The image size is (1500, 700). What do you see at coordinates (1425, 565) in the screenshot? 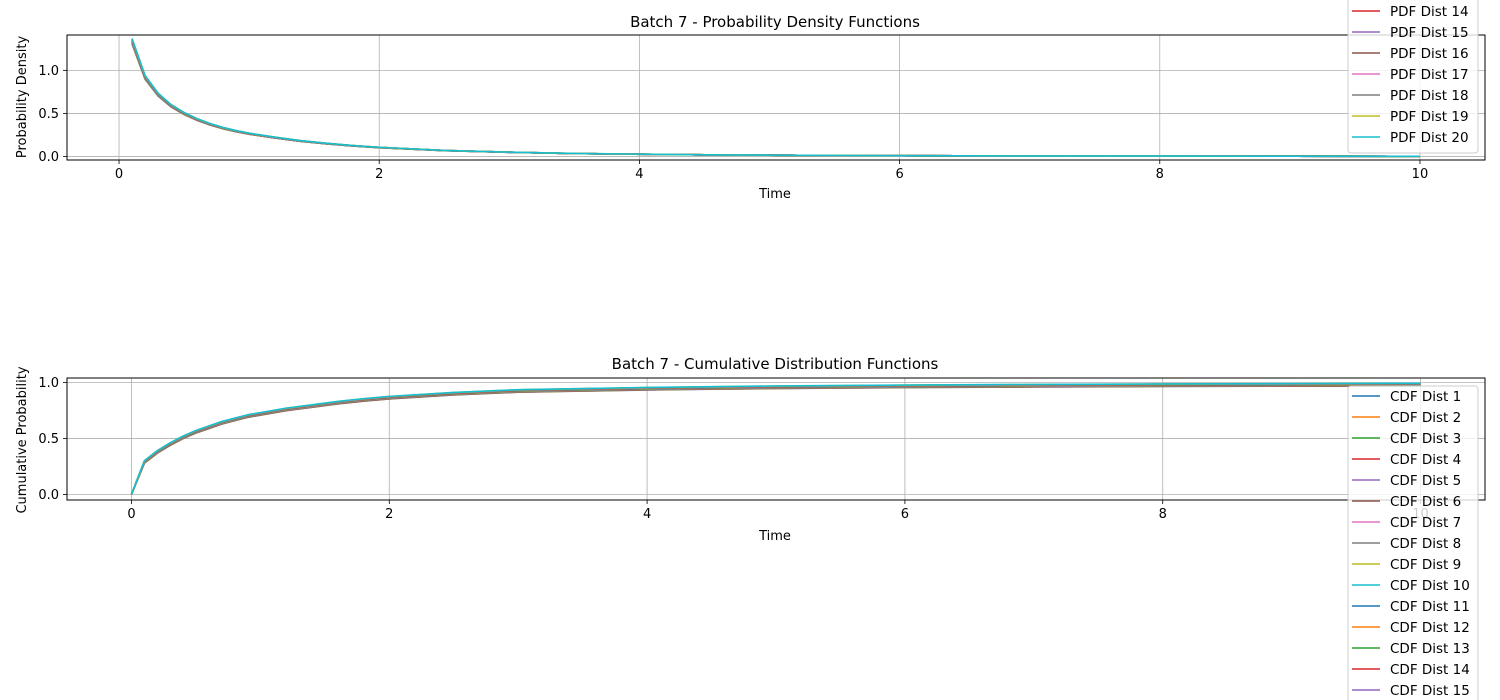
I see `cdf-legend-label: CDF Dist 9` at bounding box center [1425, 565].